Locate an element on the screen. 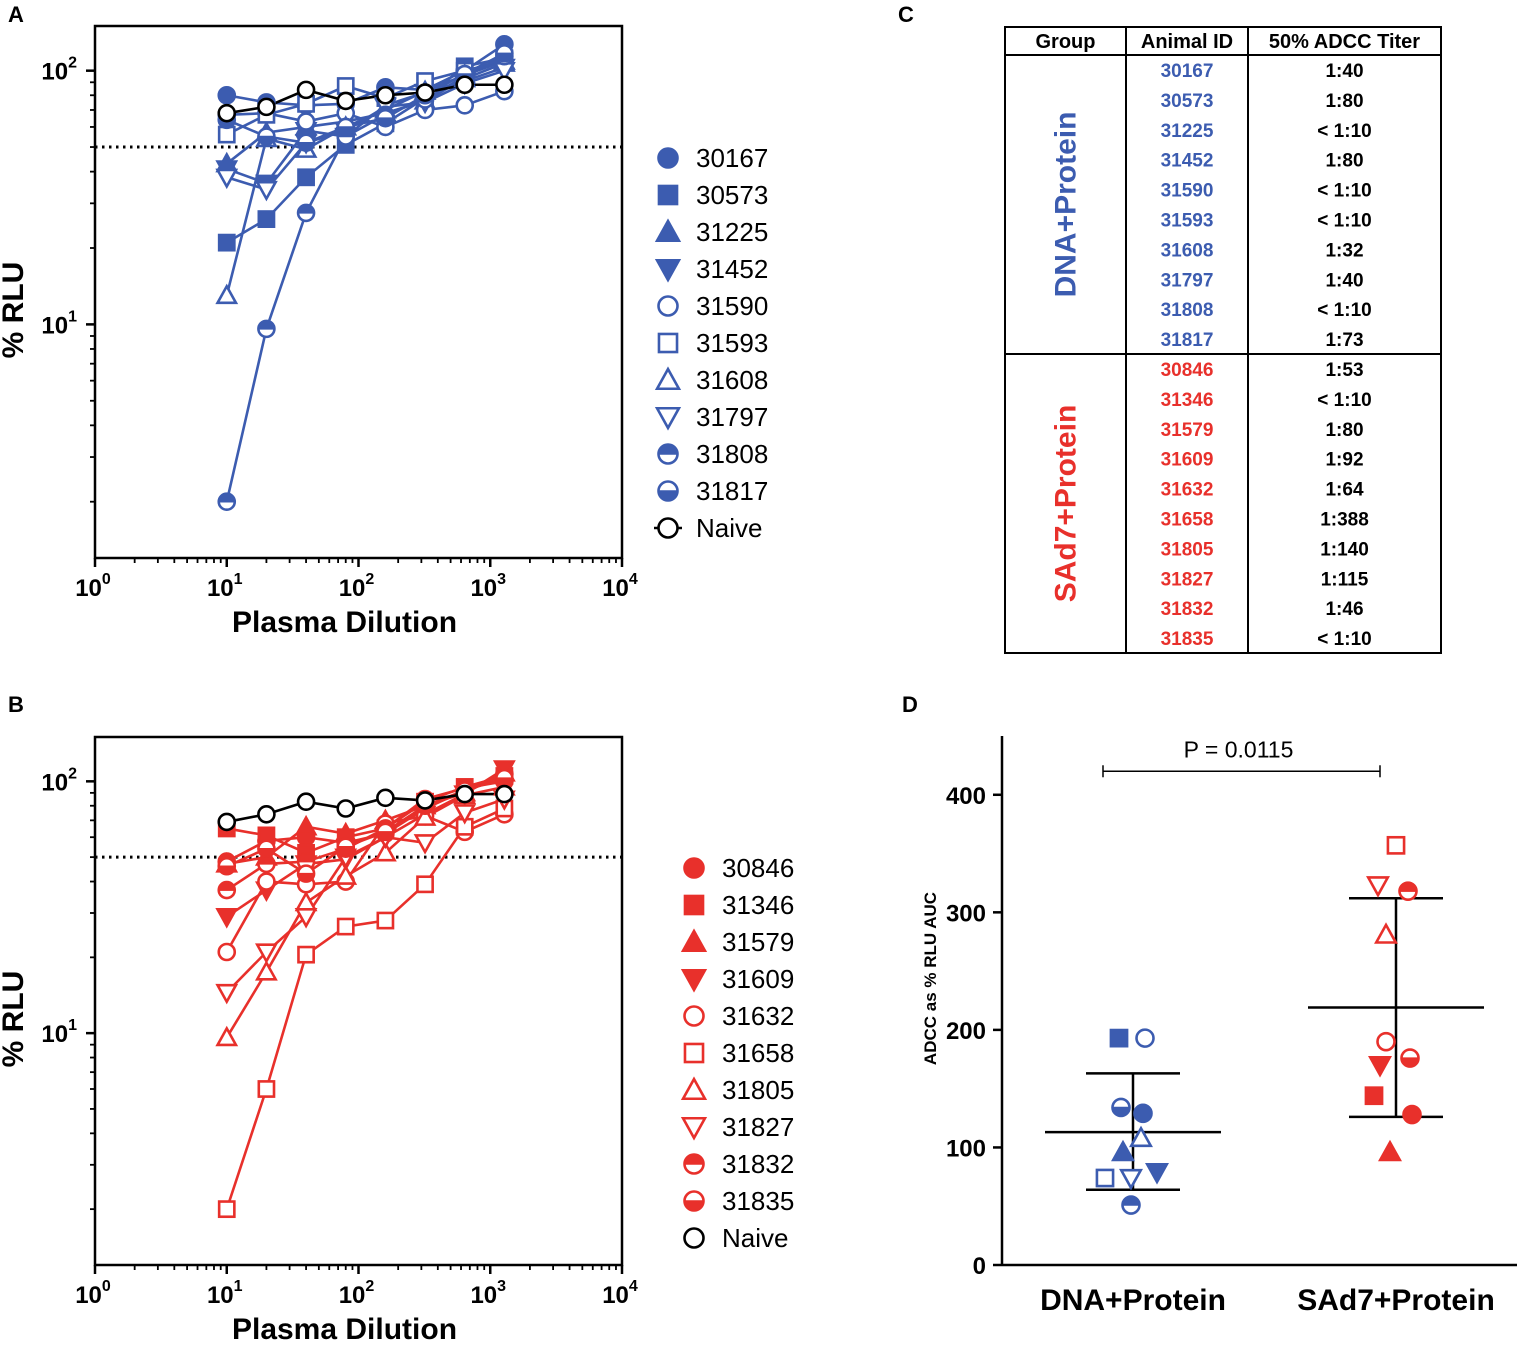 This screenshot has height=1347, width=1533. legend-label: 31835 is located at coordinates (758, 1201).